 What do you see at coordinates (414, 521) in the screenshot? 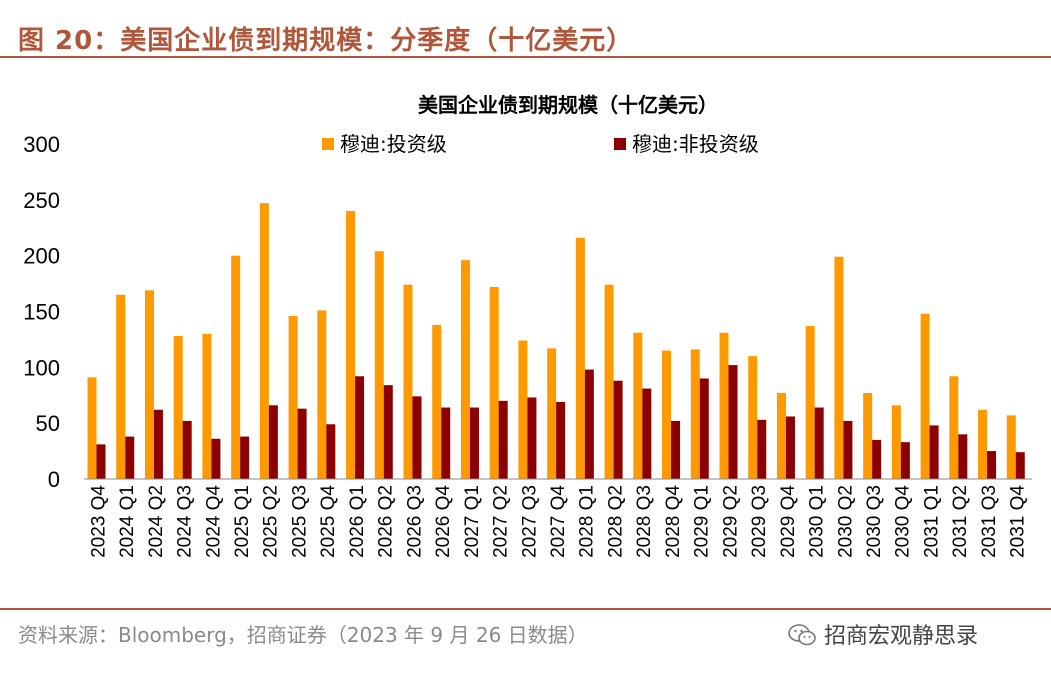
I see `x-tick-label: 2026 Q3` at bounding box center [414, 521].